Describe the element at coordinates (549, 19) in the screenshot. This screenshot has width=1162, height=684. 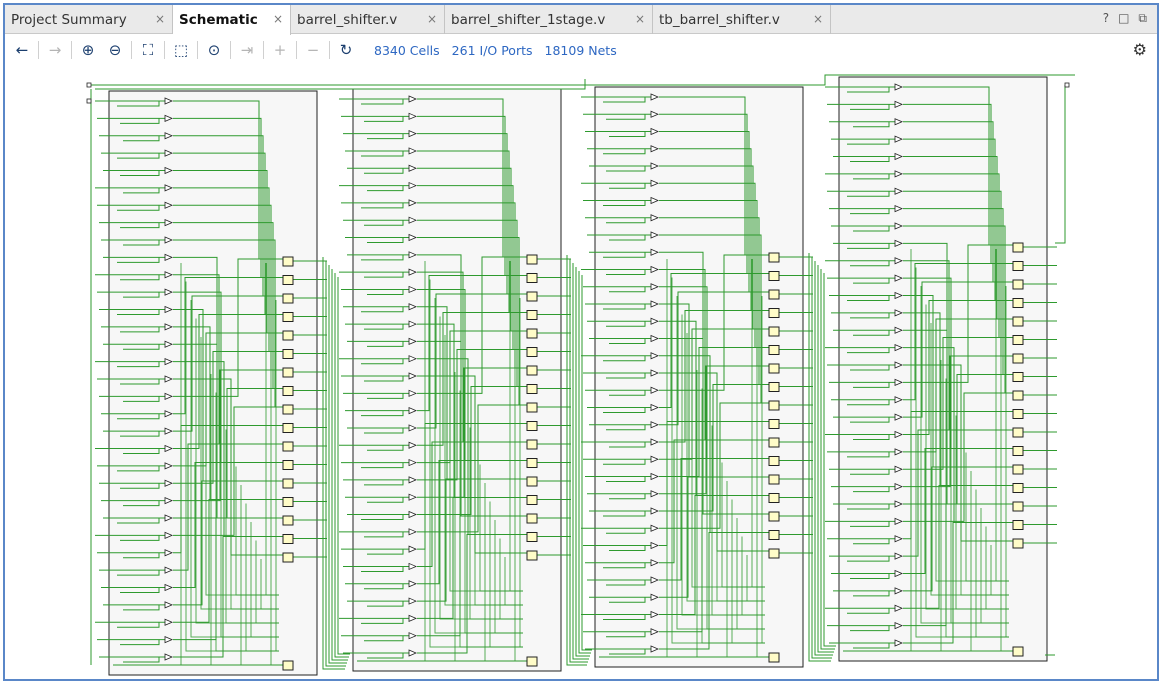
I see `tab-barrel-shifter-1stage-v: barrel_shifter_1stage.v ×` at that location.